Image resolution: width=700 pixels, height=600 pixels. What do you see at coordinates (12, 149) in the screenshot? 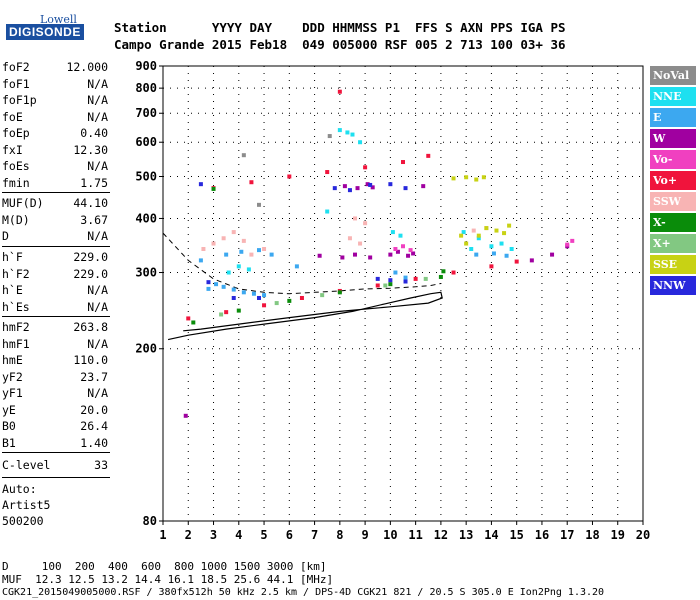
I see `param-name: fxI` at bounding box center [12, 149].